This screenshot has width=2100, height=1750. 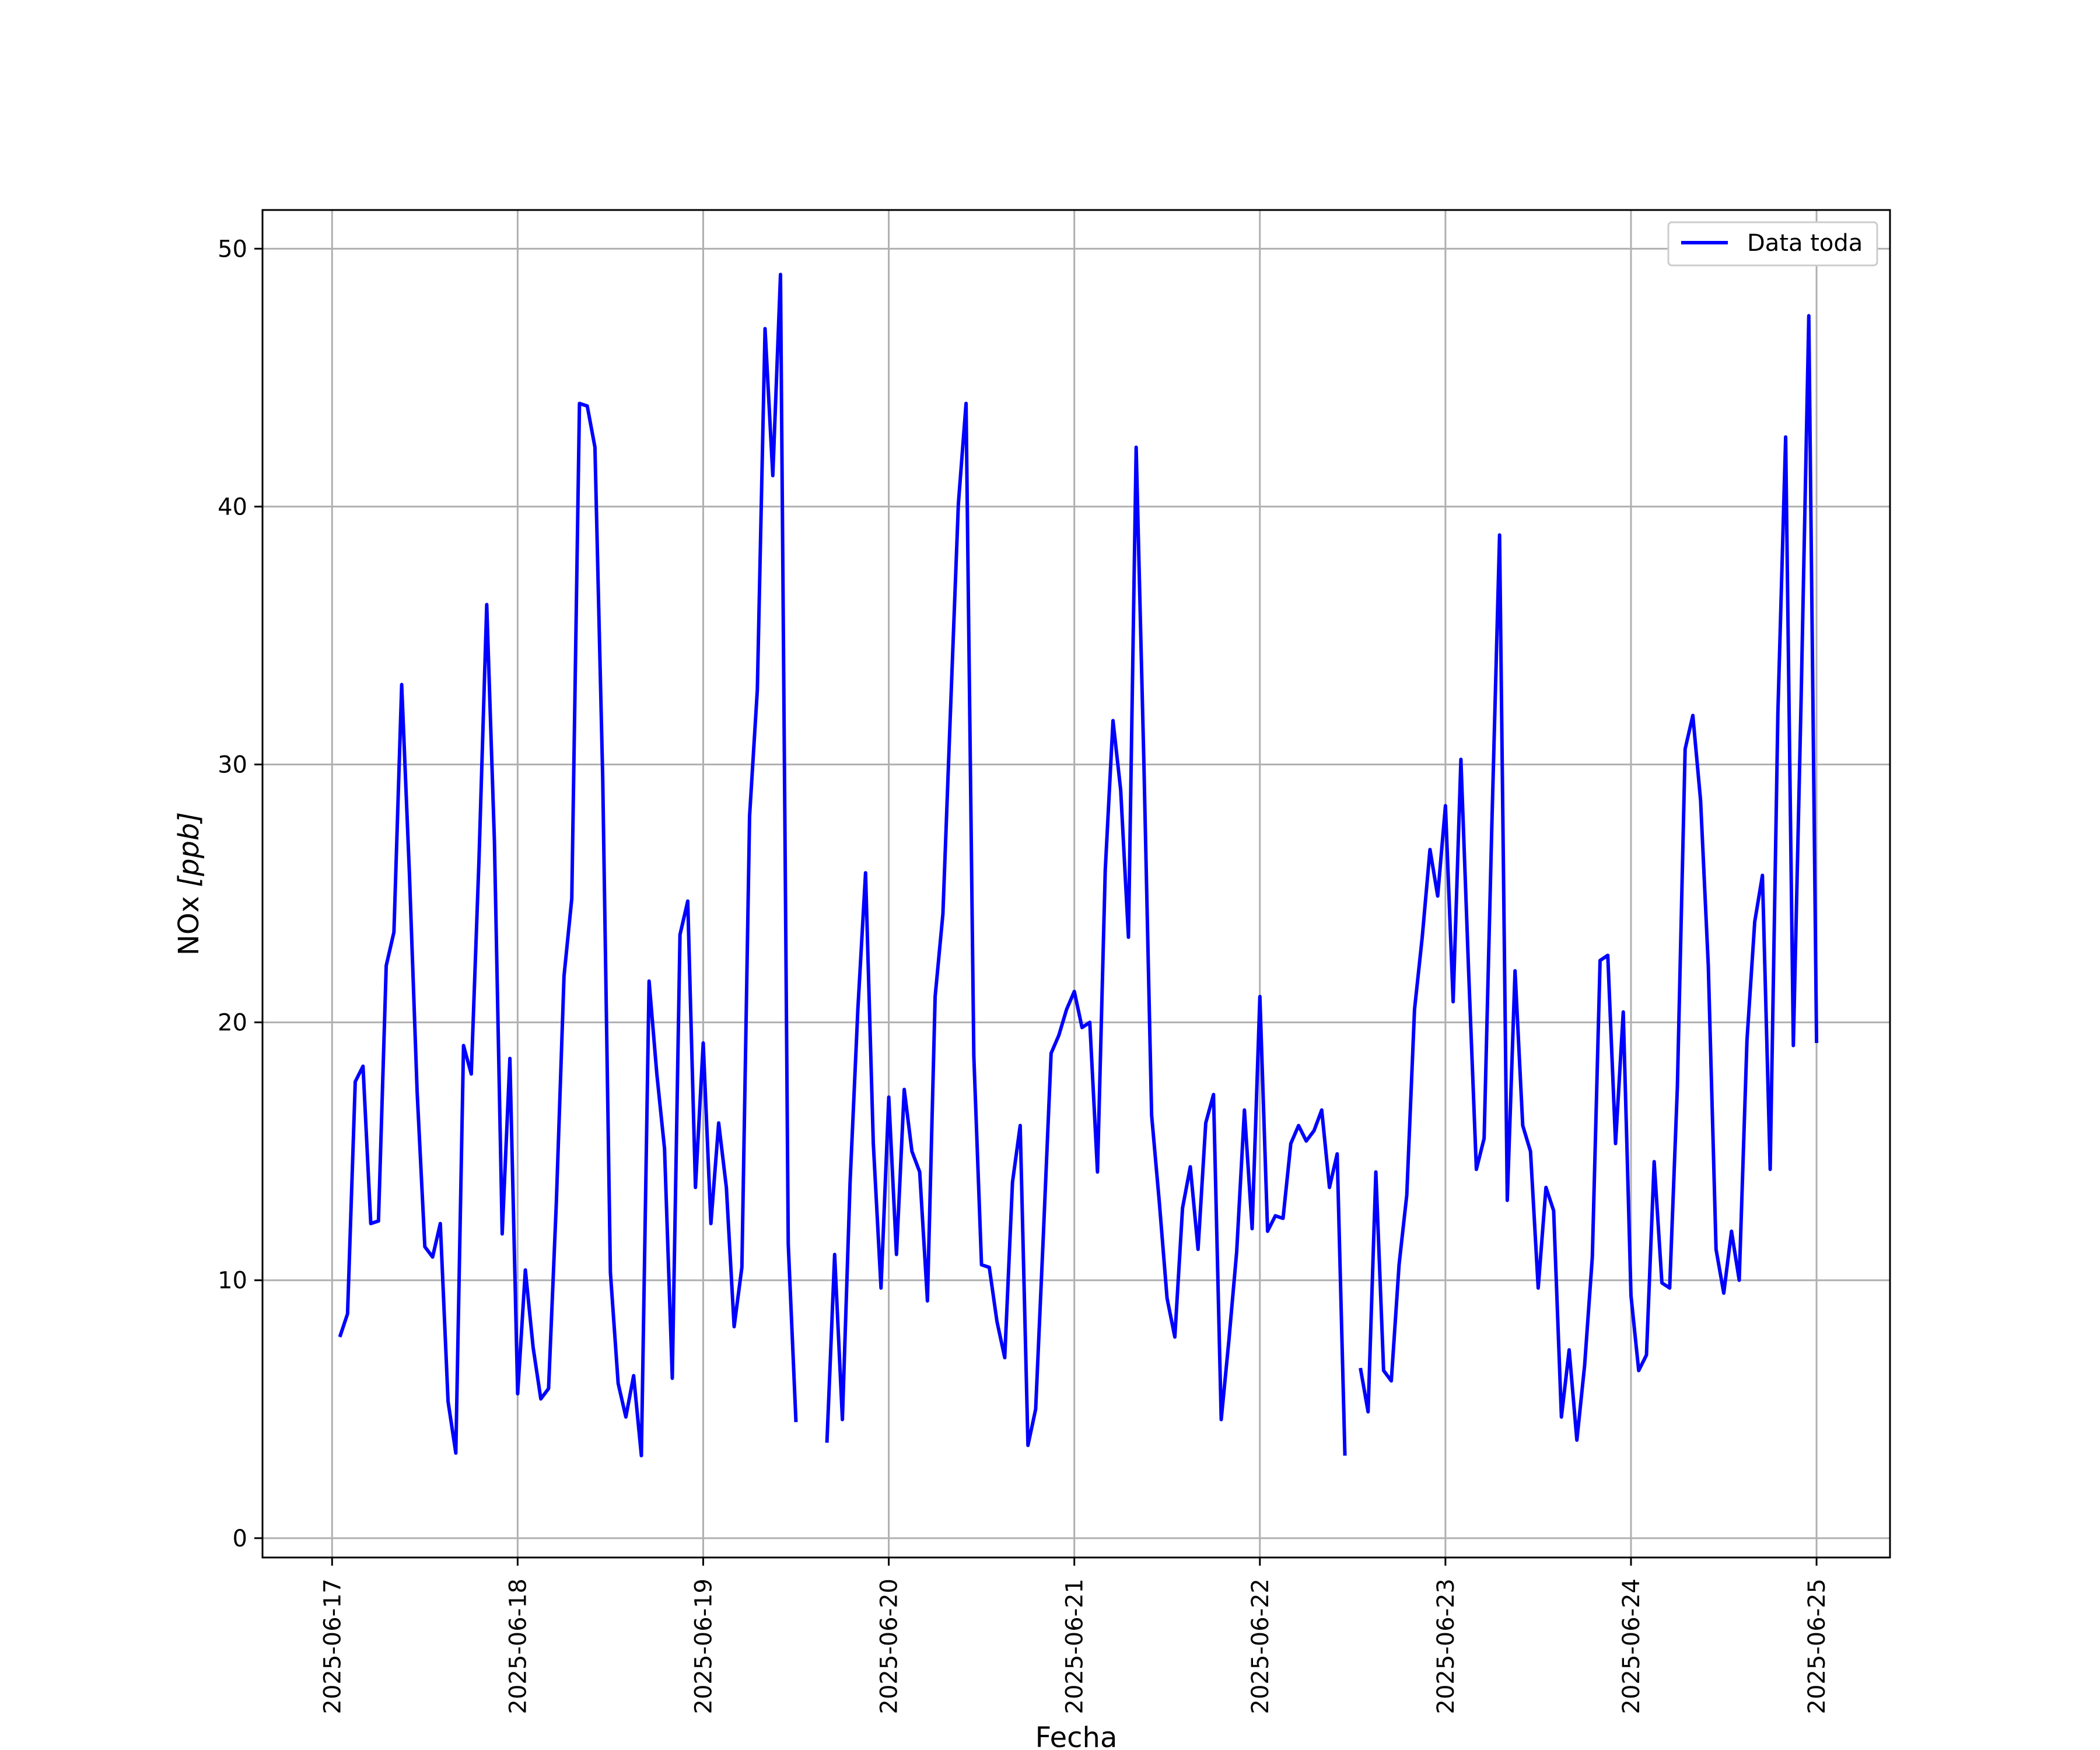 I want to click on x-tick-label: 2025-06-19, so click(x=703, y=1646).